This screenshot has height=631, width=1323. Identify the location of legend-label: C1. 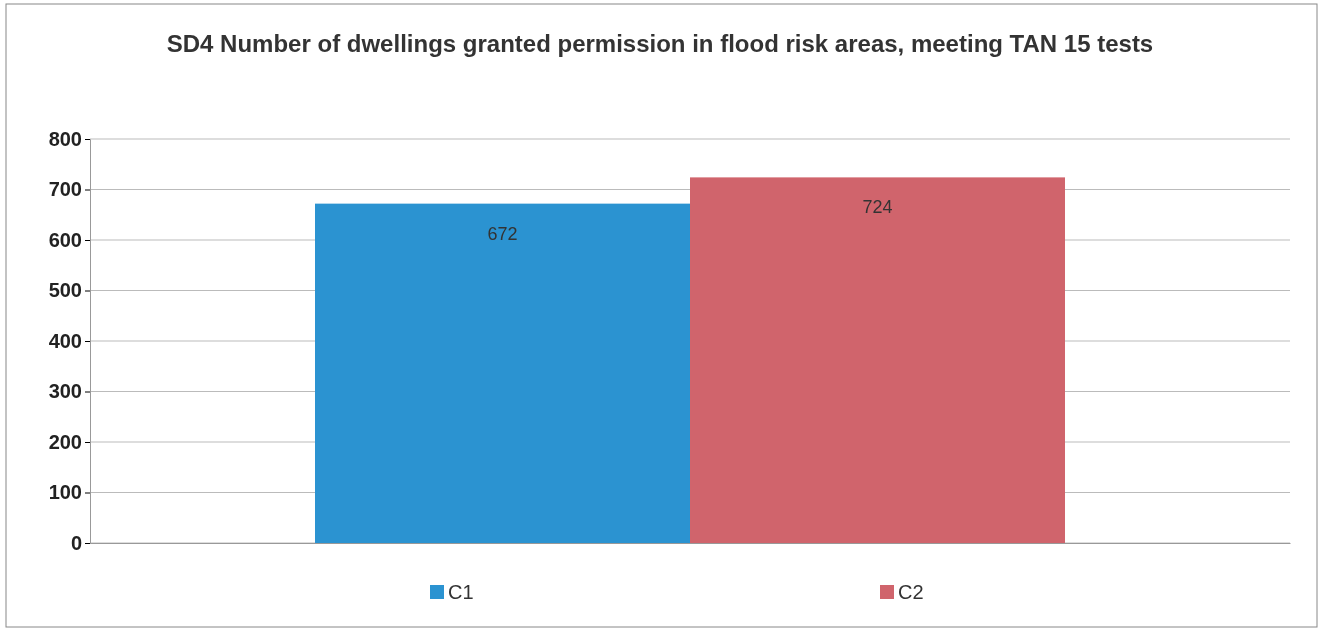
(461, 592).